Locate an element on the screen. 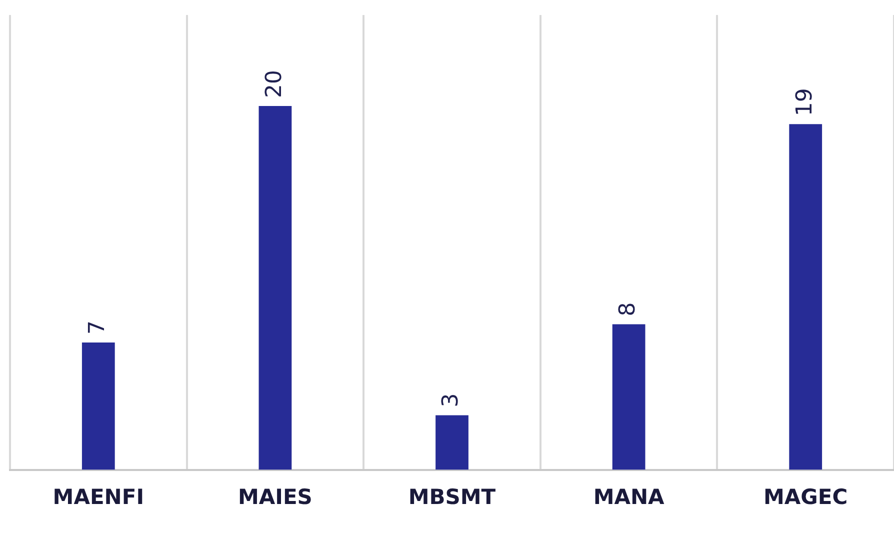 The width and height of the screenshot is (894, 535). data-label: 3 is located at coordinates (451, 400).